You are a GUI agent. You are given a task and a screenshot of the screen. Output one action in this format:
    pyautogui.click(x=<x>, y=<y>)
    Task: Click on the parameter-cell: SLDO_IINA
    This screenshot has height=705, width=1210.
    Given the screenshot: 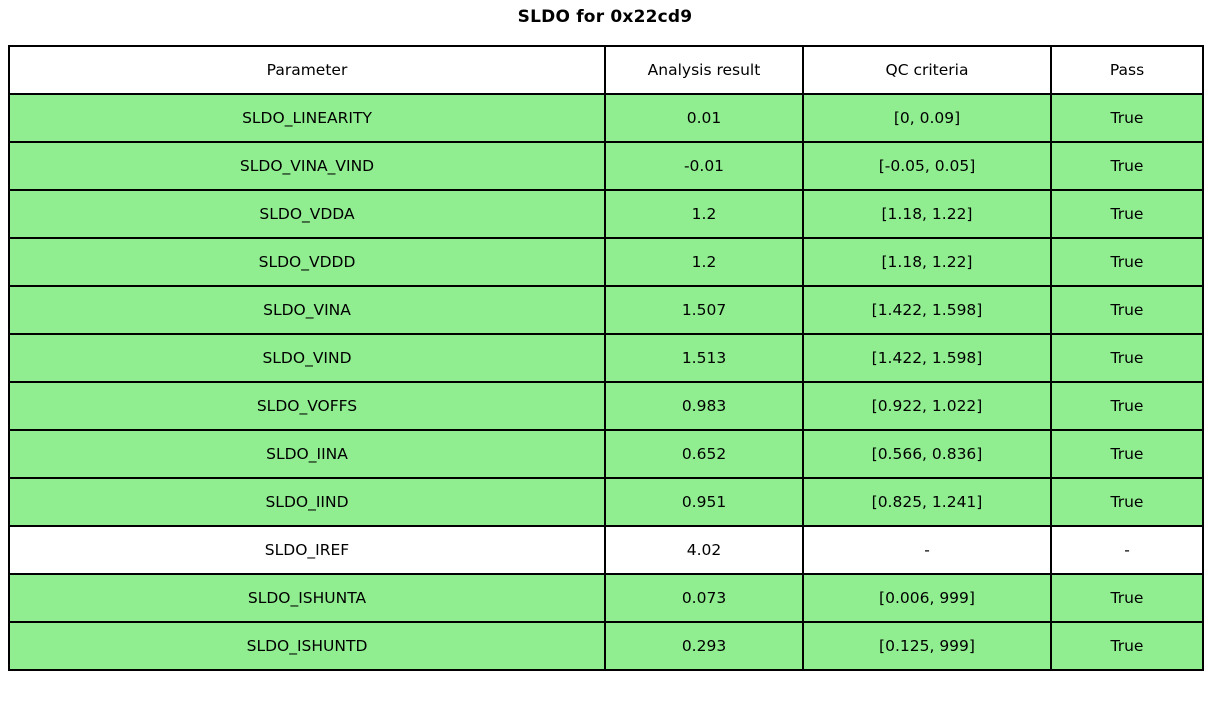 What is the action you would take?
    pyautogui.click(x=307, y=454)
    